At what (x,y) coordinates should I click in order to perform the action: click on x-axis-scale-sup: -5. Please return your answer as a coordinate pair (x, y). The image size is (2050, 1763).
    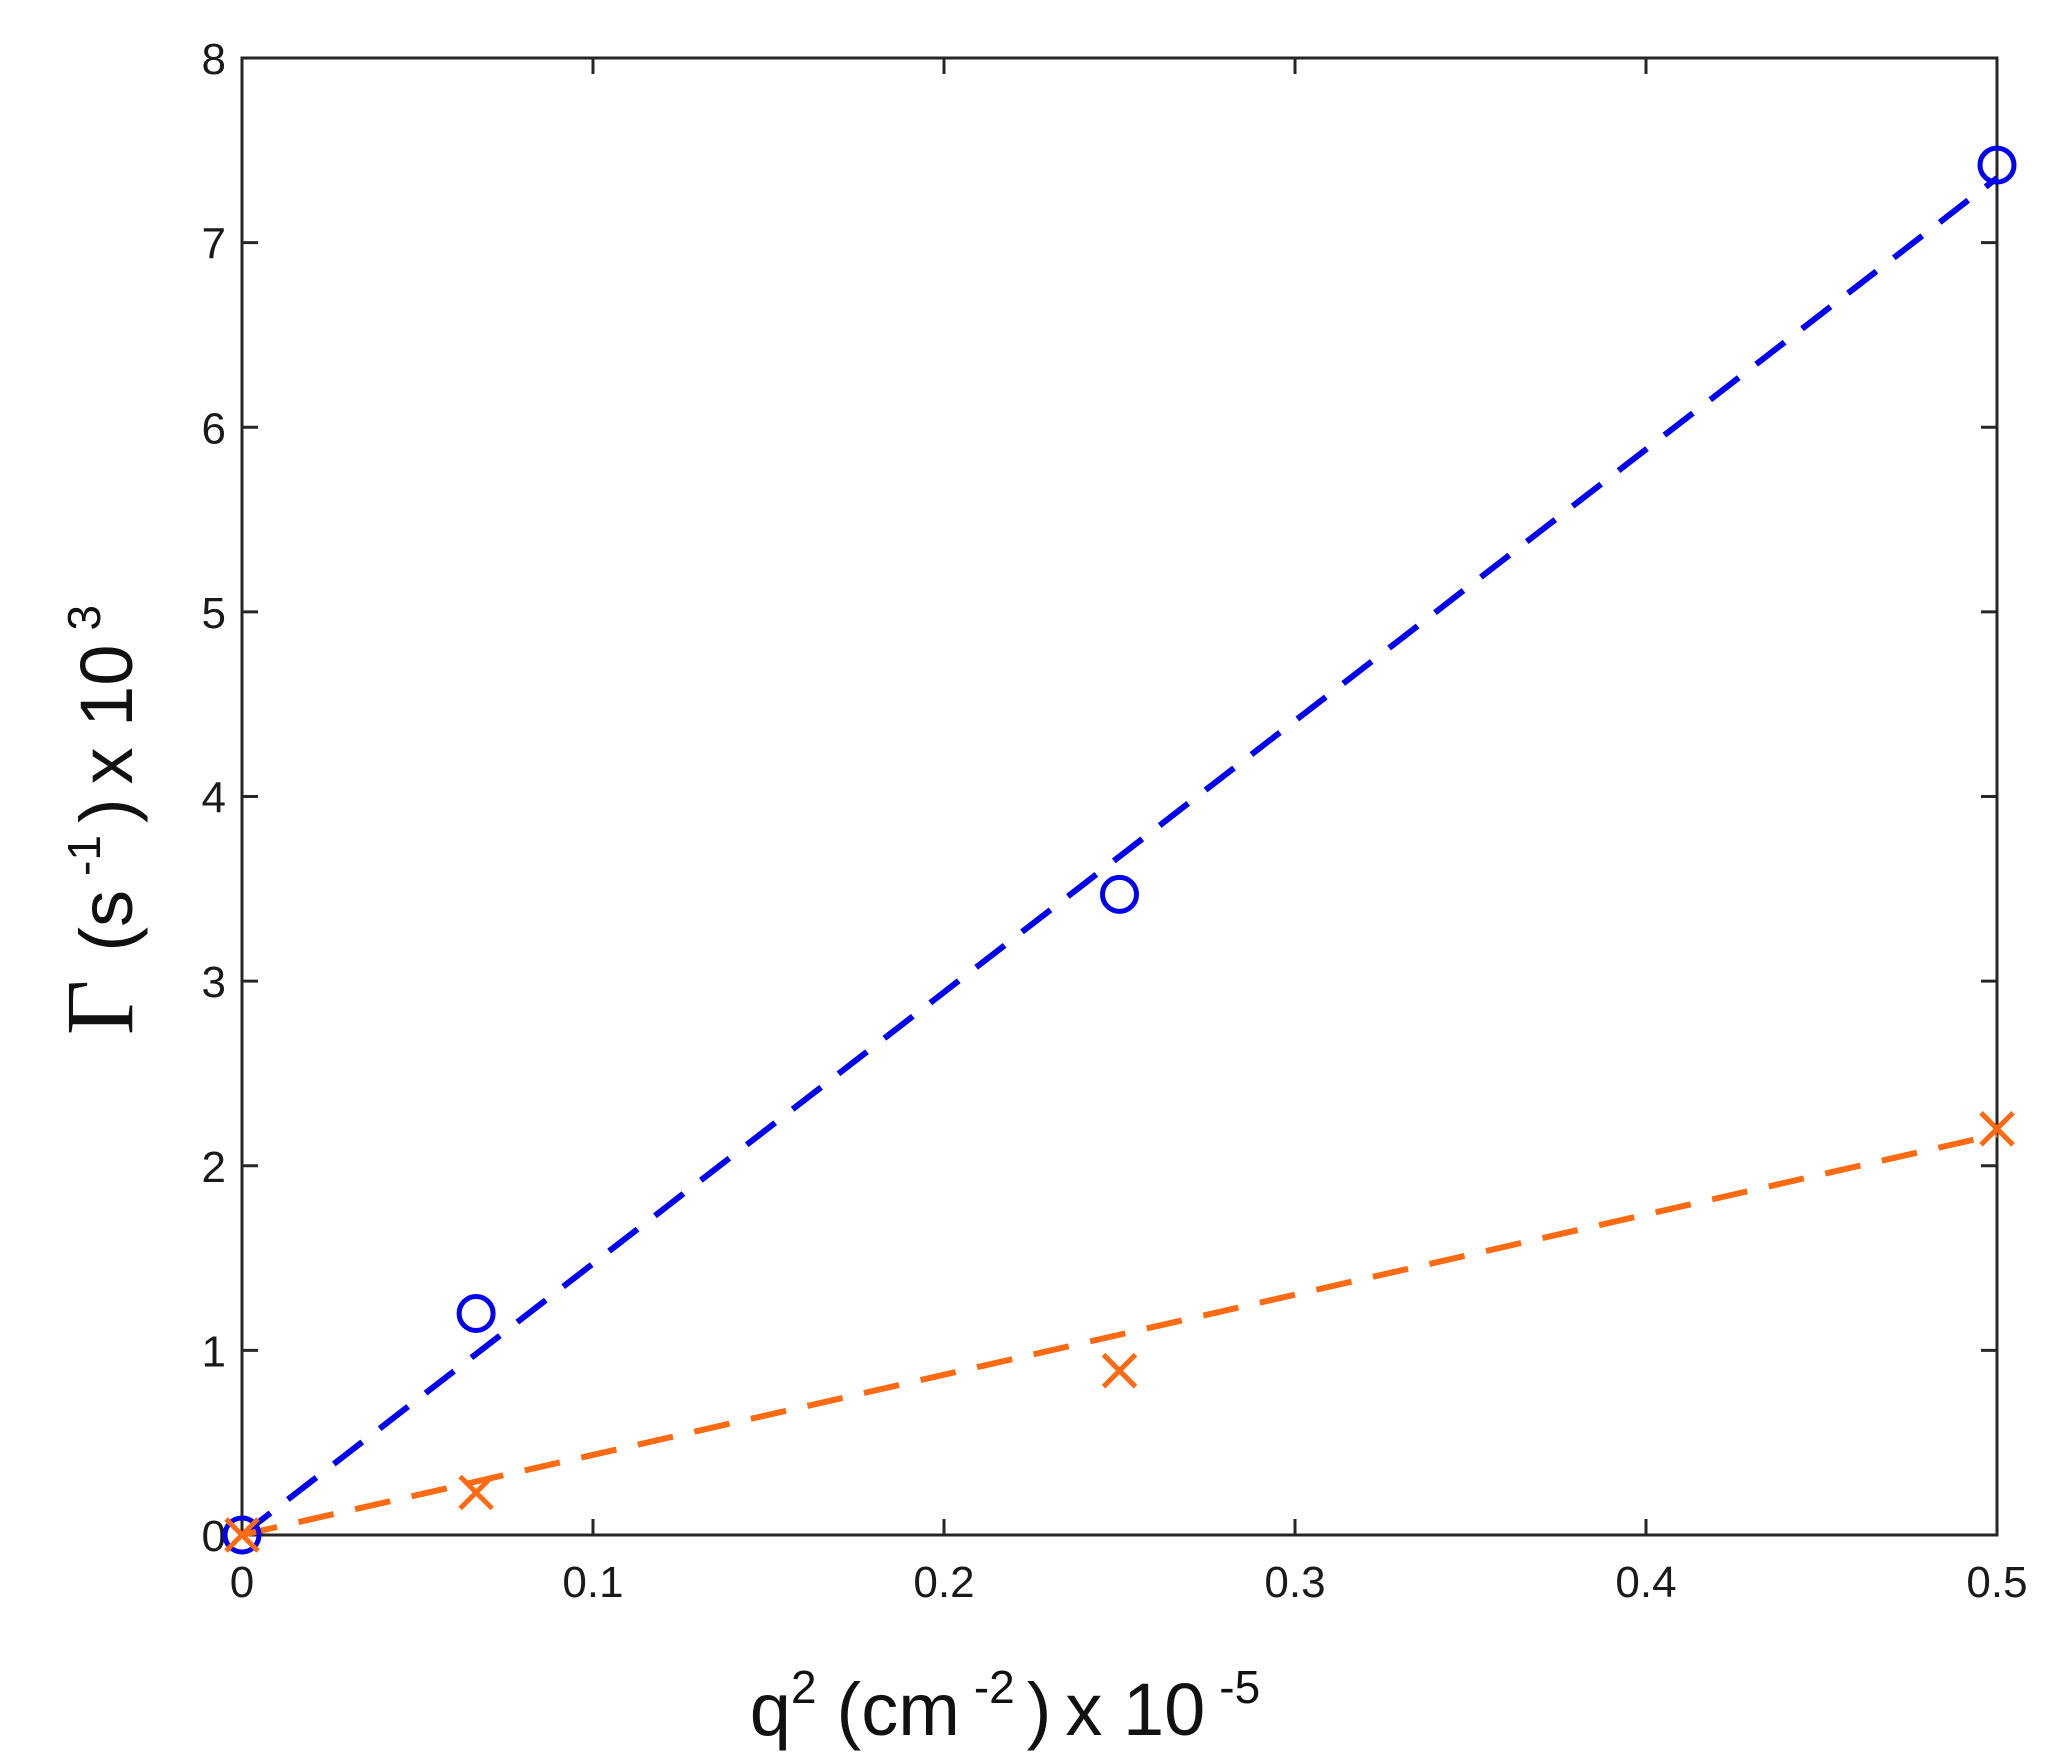
    Looking at the image, I should click on (1239, 1687).